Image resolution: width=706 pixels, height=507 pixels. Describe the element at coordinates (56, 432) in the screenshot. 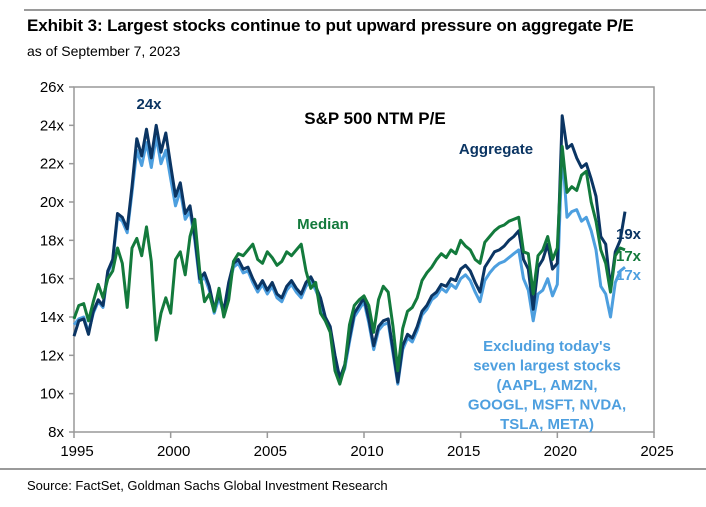

I see `y-tick-label: 8x` at that location.